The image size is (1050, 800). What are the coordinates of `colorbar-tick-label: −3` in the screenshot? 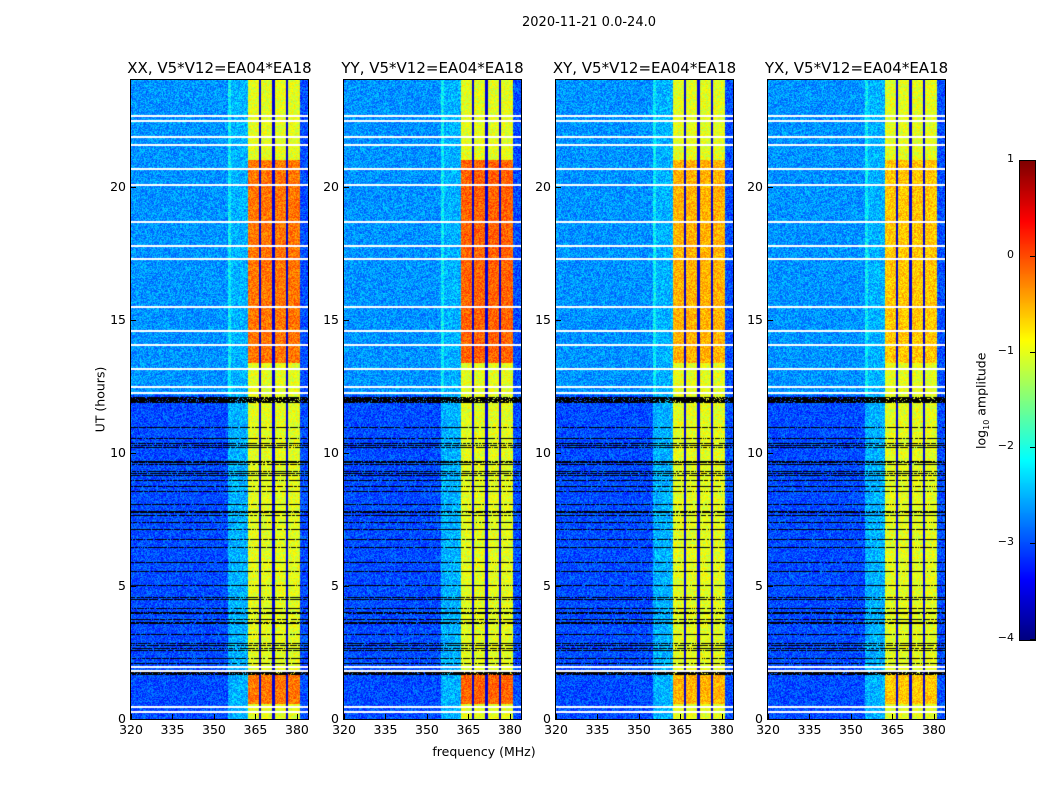 It's located at (1005, 542).